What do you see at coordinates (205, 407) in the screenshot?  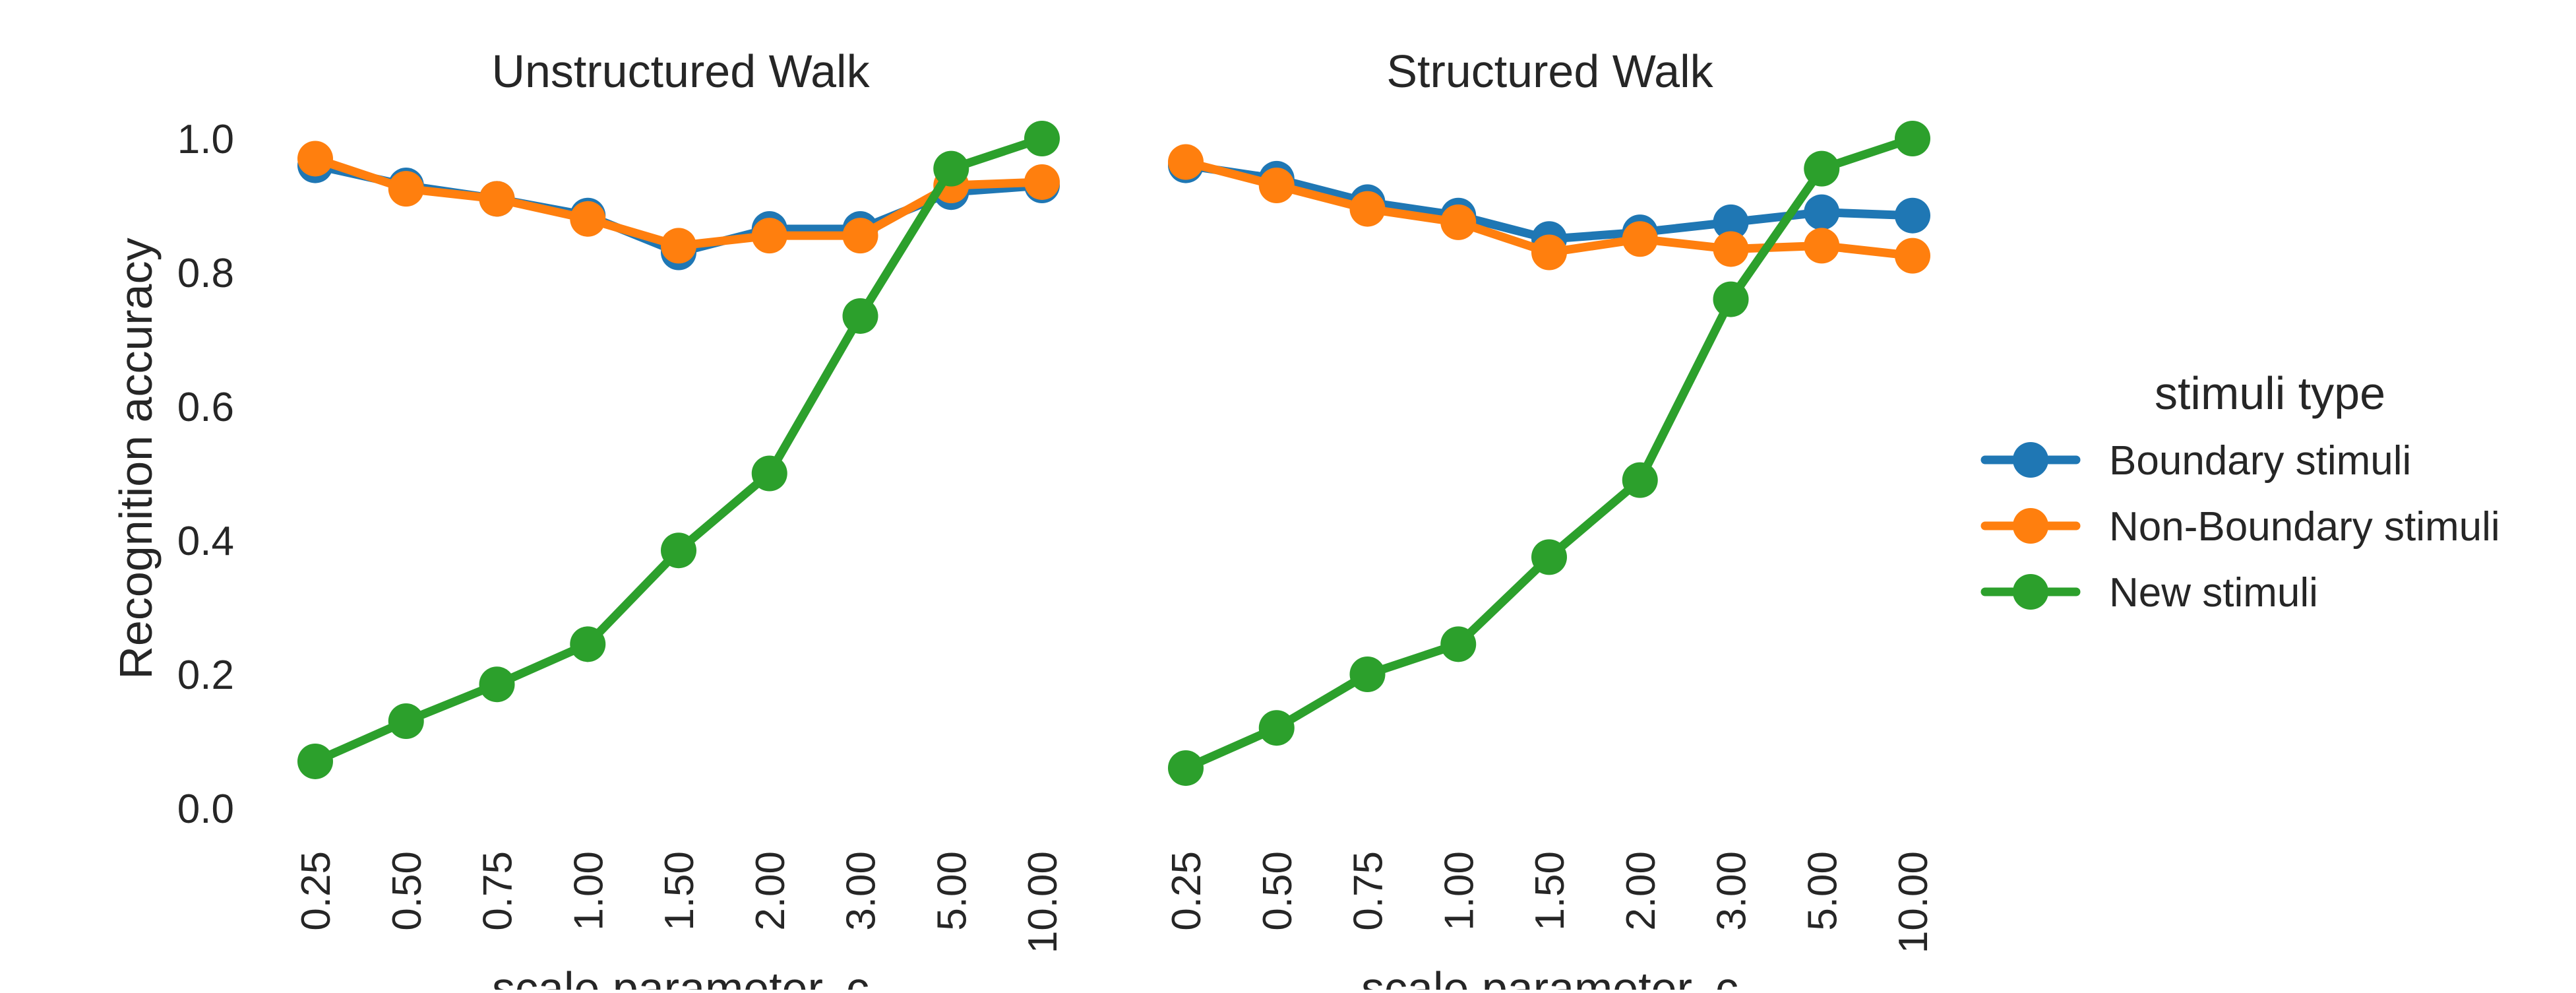 I see `y-tick-label: 0.6` at bounding box center [205, 407].